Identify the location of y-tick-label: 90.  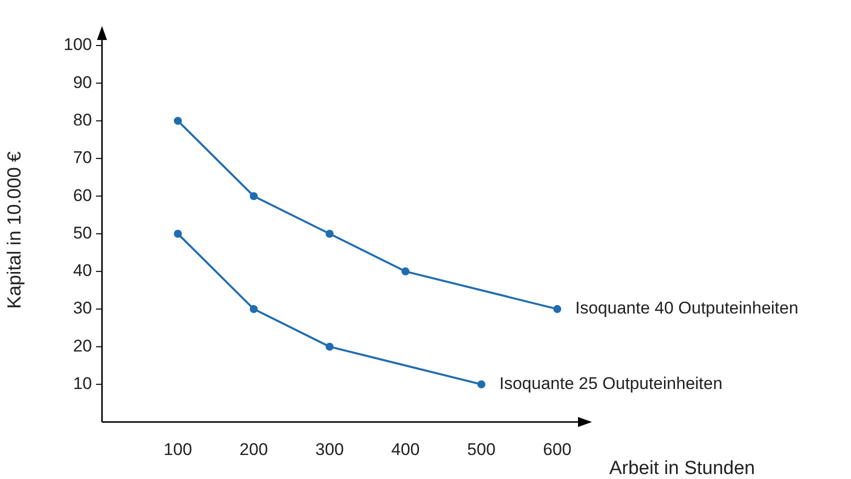
(82, 82).